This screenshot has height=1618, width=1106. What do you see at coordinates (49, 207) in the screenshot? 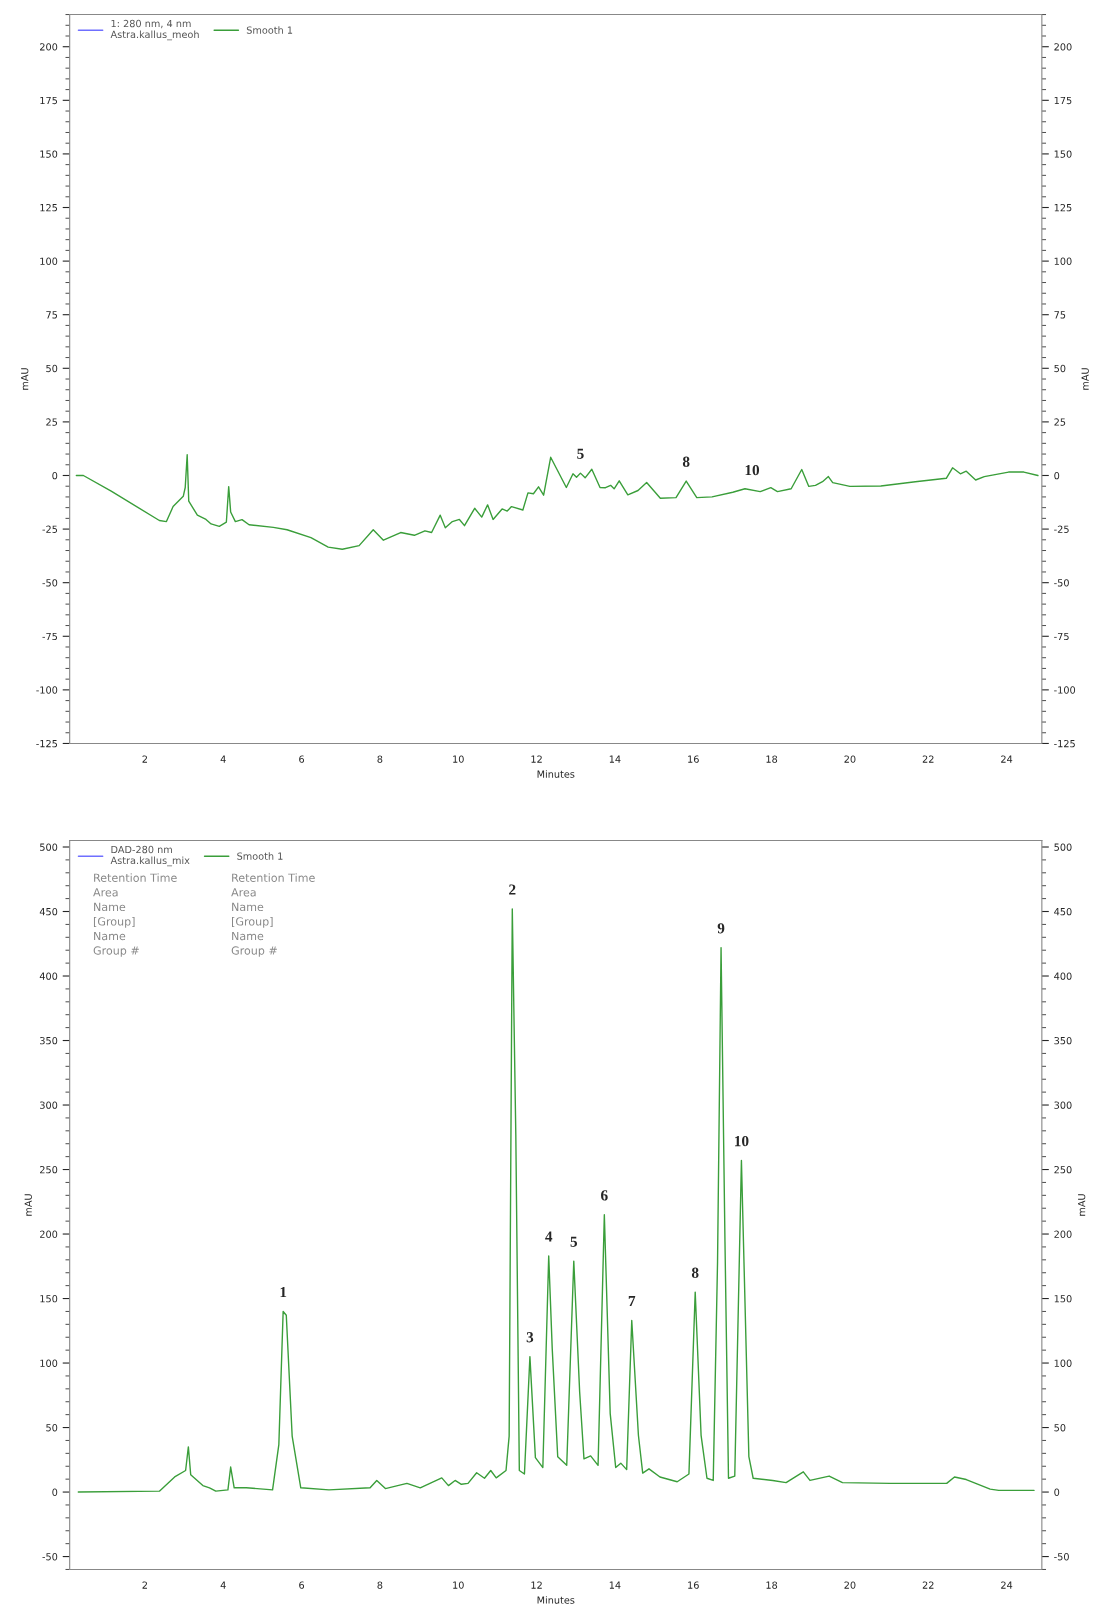
I see `y-tick-label: 125` at bounding box center [49, 207].